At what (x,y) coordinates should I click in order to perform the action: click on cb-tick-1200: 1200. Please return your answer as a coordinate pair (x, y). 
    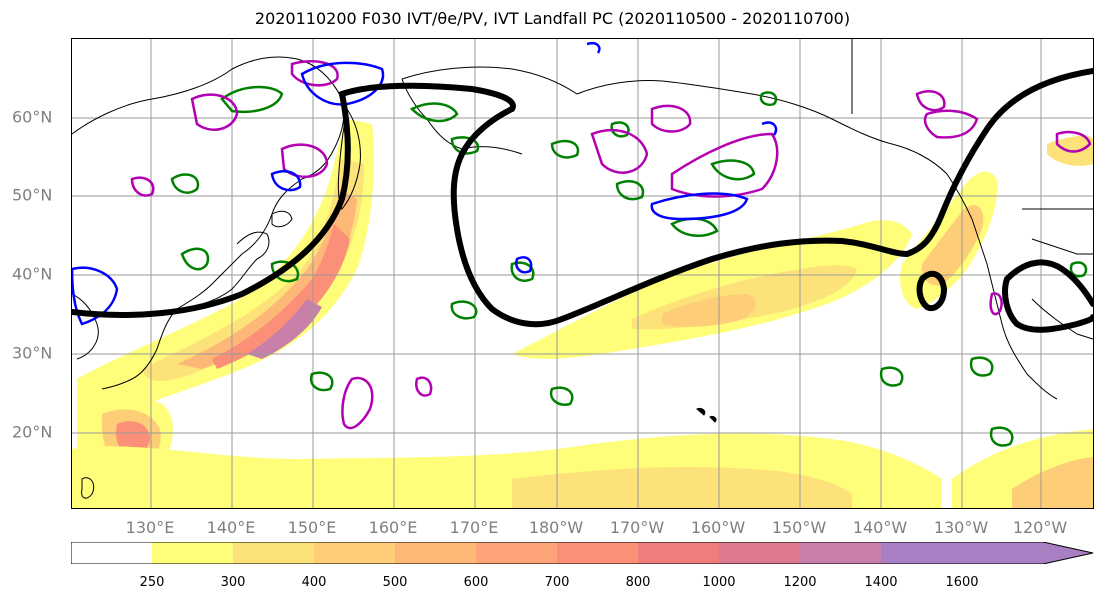
    Looking at the image, I should click on (800, 582).